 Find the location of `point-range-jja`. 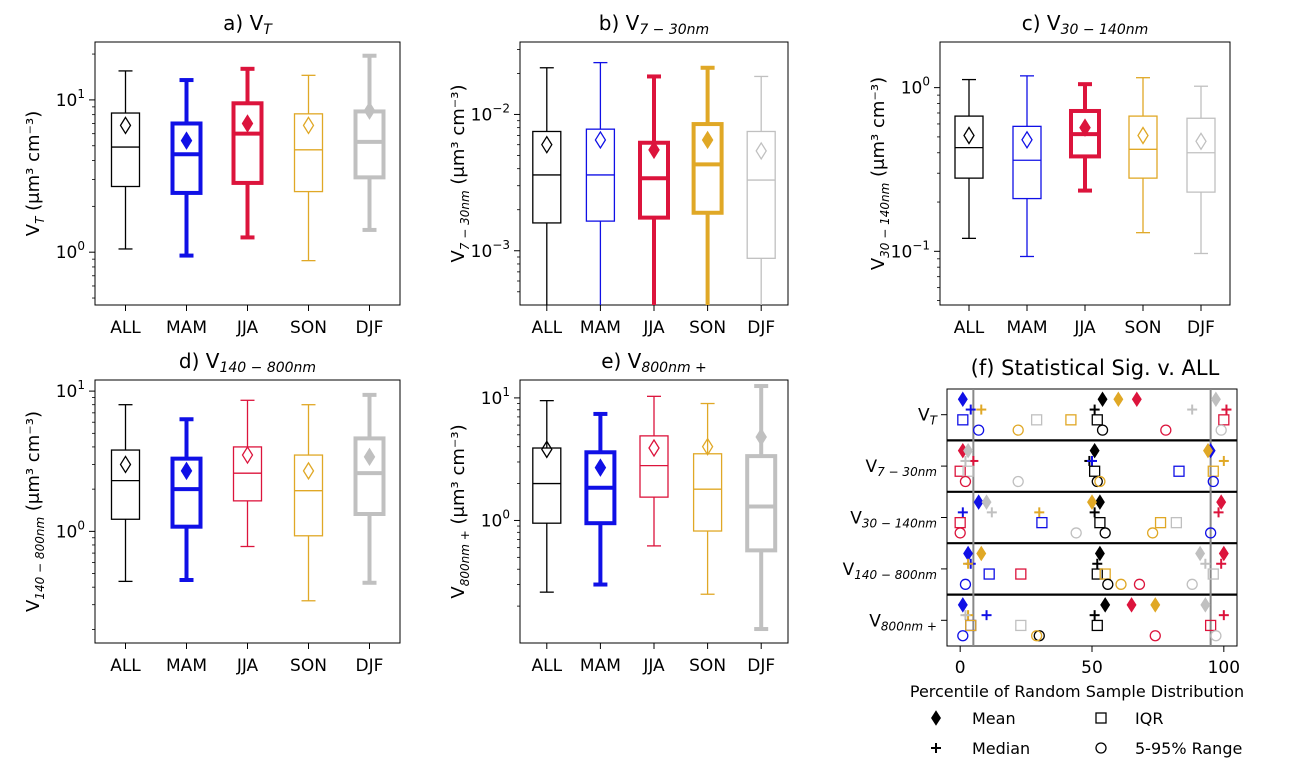

point-range-jja is located at coordinates (965, 481).